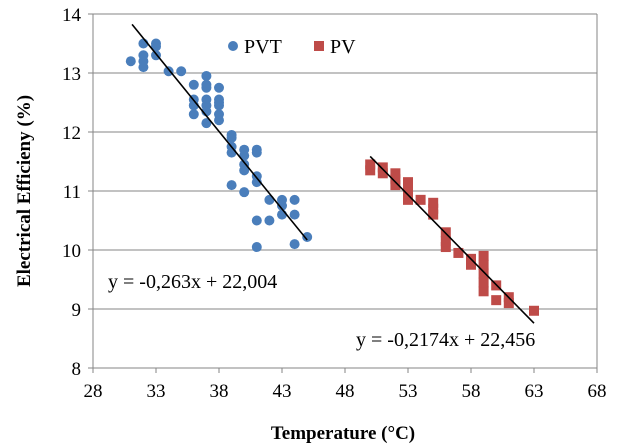  I want to click on x-tick-label-68: 68, so click(597, 391).